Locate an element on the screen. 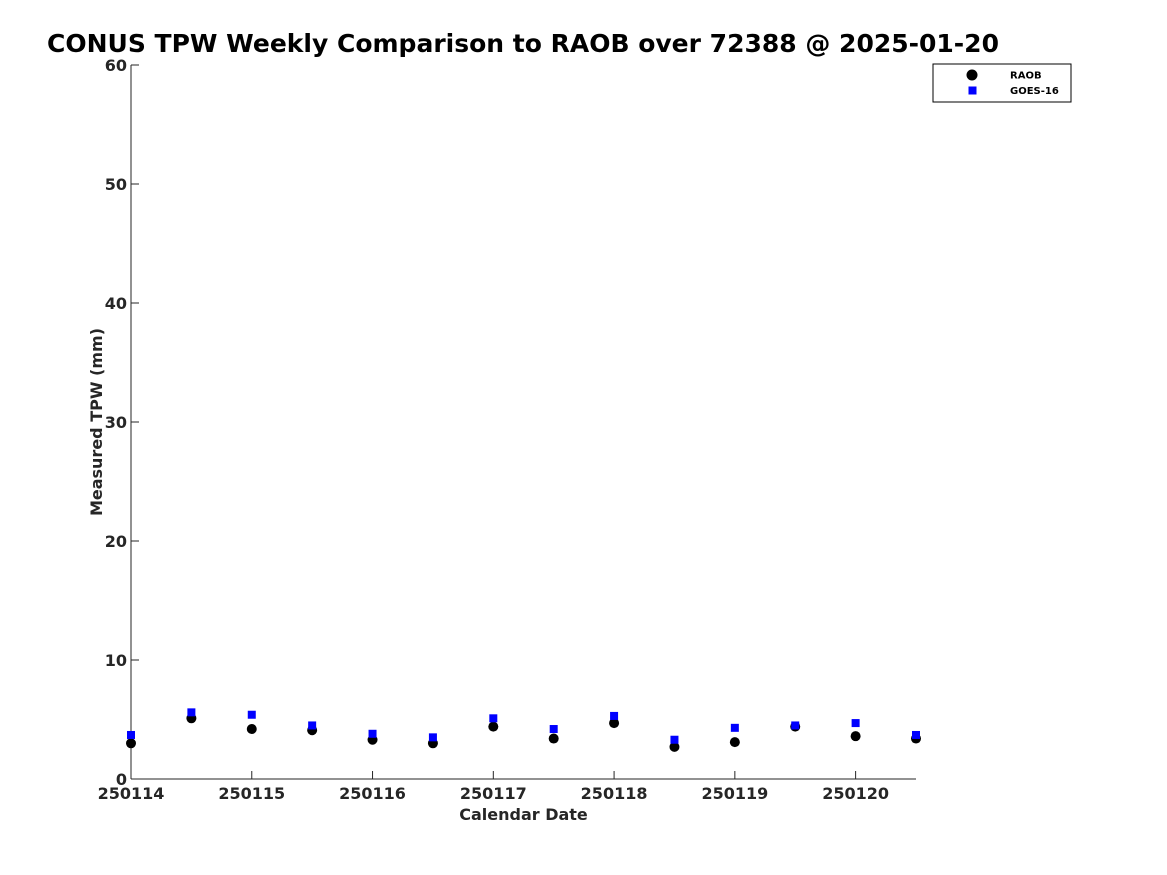  legend: RAOB GOES-16 is located at coordinates (1002, 83).